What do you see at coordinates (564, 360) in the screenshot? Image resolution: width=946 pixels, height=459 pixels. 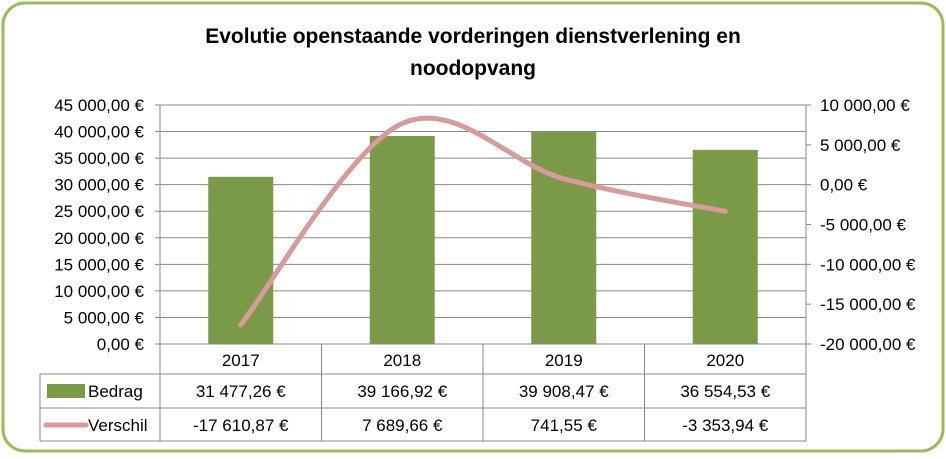 I see `category-label-2019: 2019` at bounding box center [564, 360].